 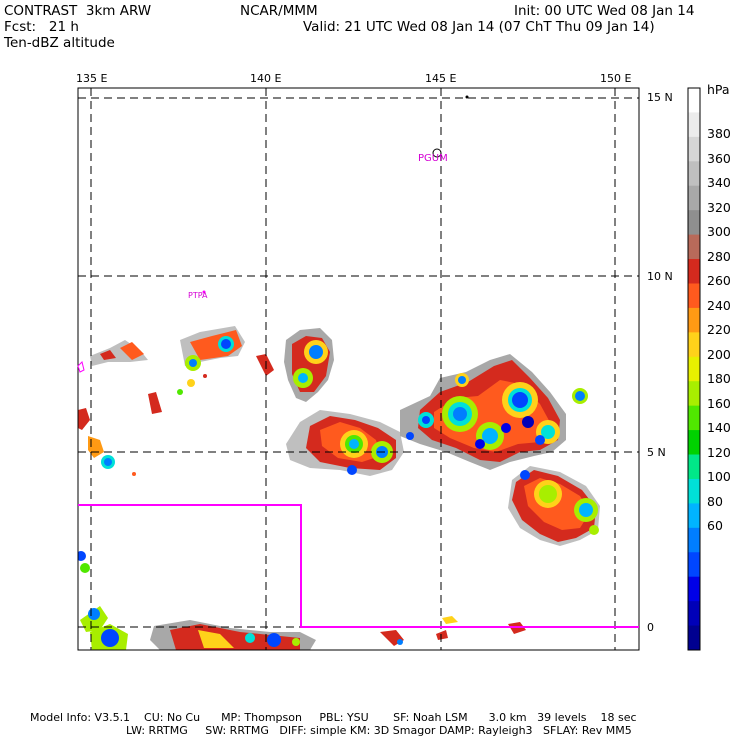 I want to click on lon-label-140: 140 E, so click(x=266, y=78).